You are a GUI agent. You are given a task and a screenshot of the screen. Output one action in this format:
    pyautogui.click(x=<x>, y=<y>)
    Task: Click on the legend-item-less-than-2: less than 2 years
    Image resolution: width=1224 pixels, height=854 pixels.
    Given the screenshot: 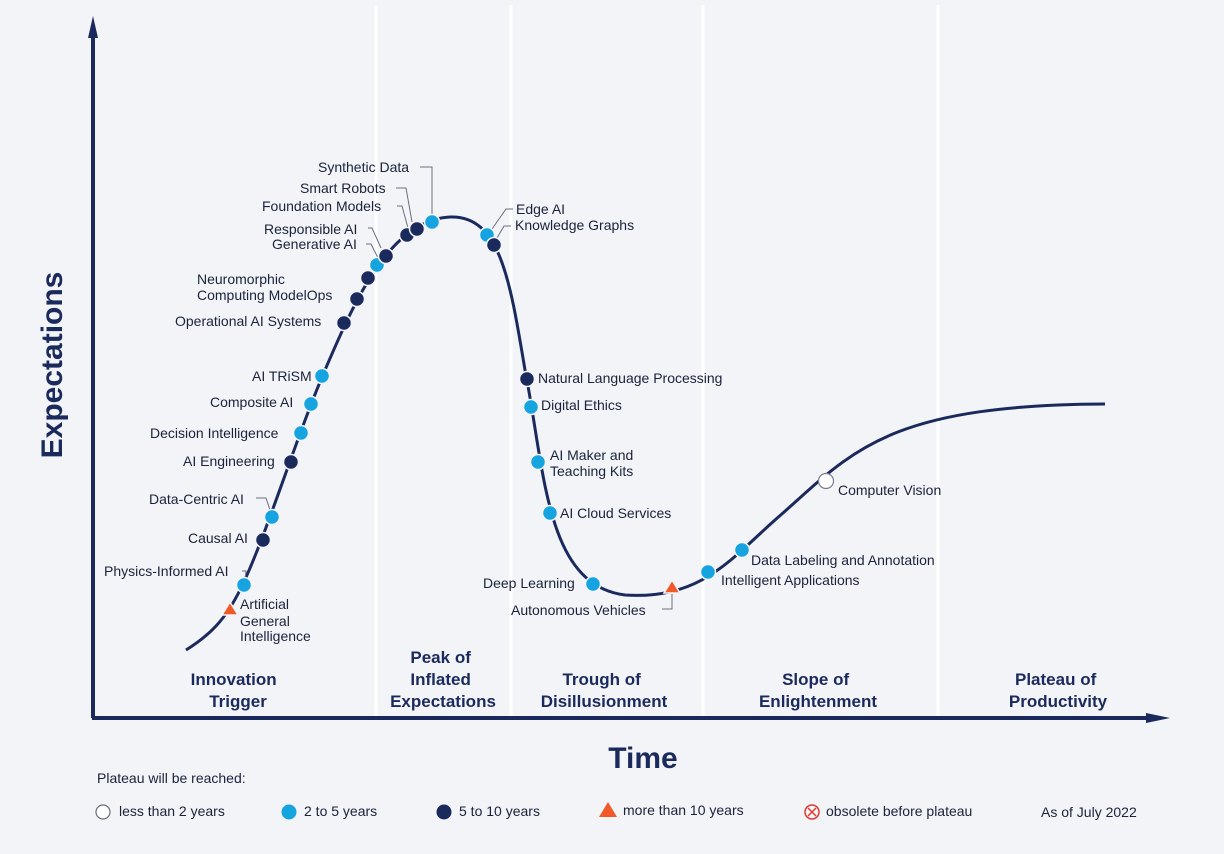 What is the action you would take?
    pyautogui.click(x=160, y=811)
    